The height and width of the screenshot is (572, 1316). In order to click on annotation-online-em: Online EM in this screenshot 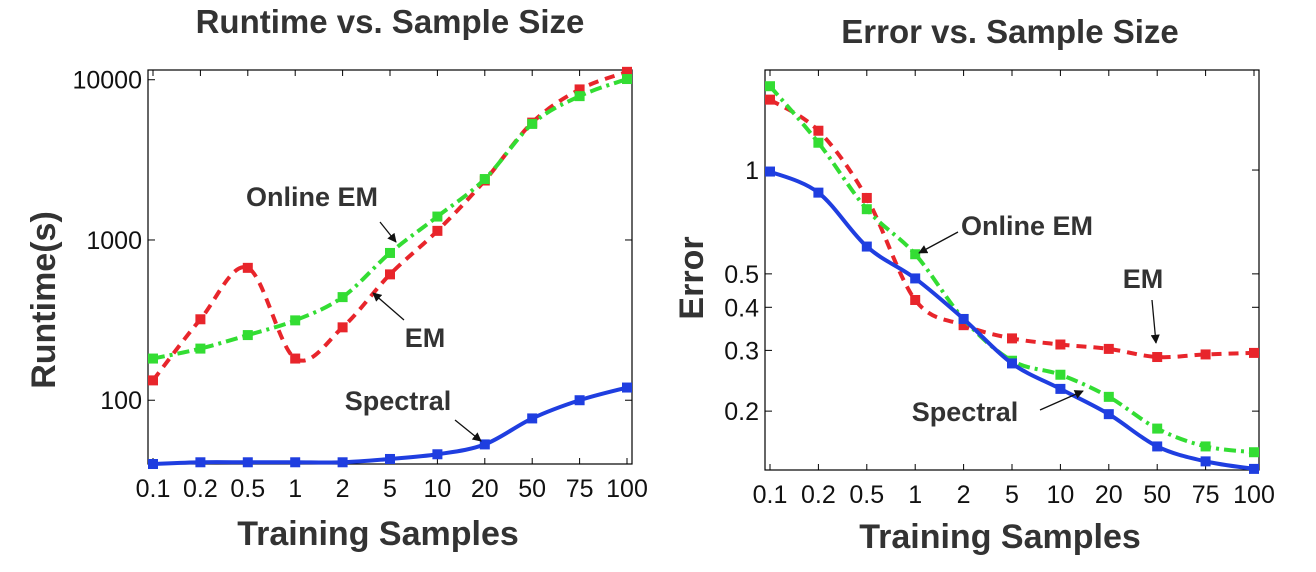, I will do `click(321, 212)`.